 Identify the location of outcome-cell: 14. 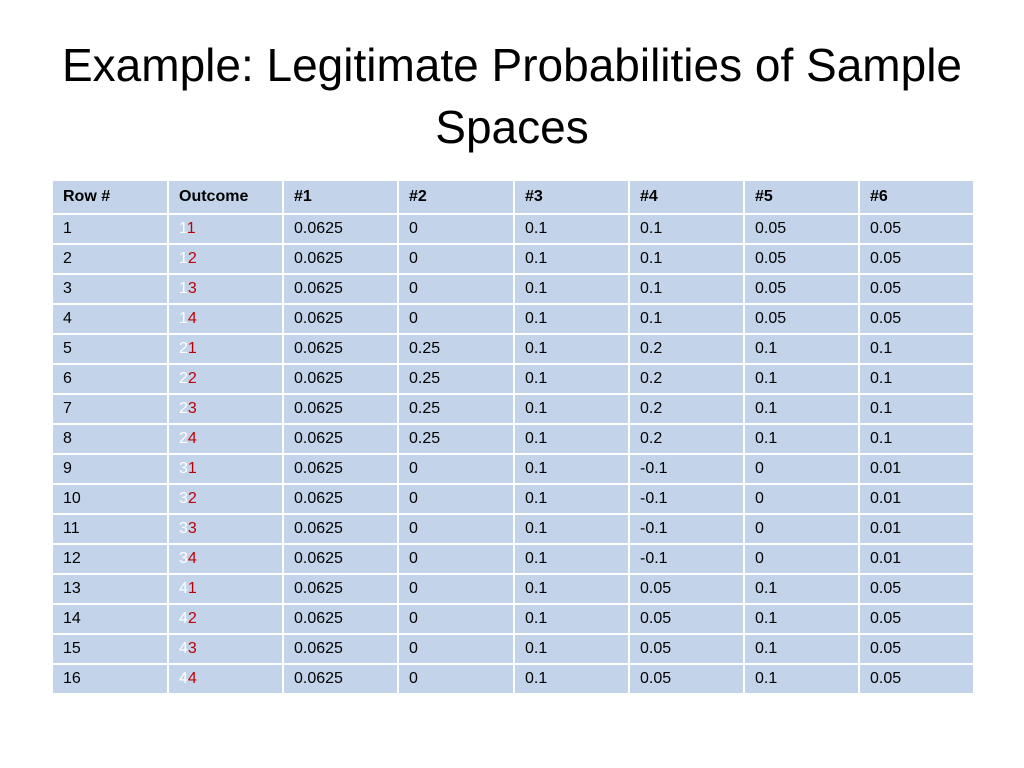
(225, 319).